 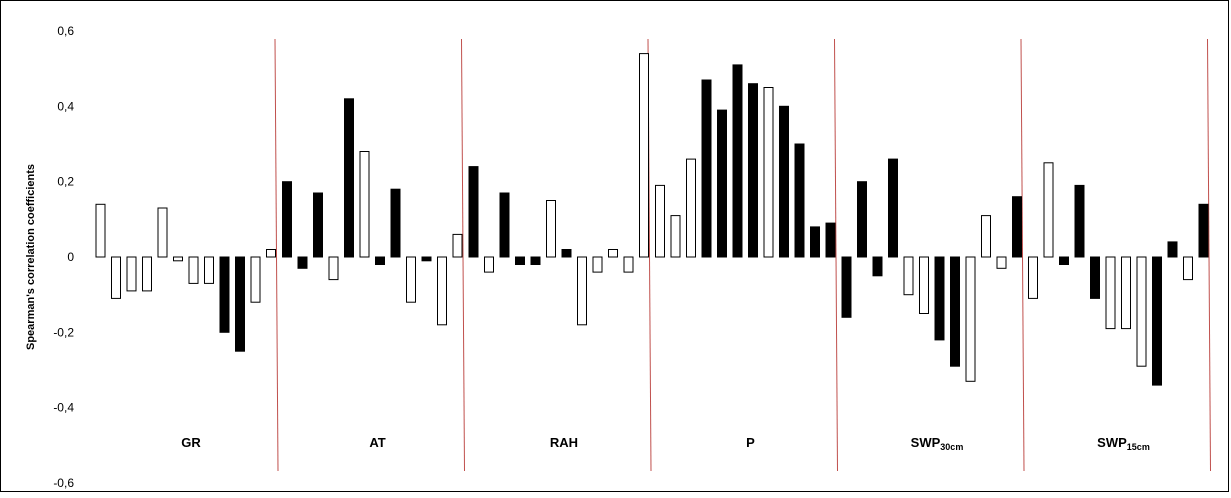 I want to click on group-label: SWP15cm, so click(x=1123, y=443).